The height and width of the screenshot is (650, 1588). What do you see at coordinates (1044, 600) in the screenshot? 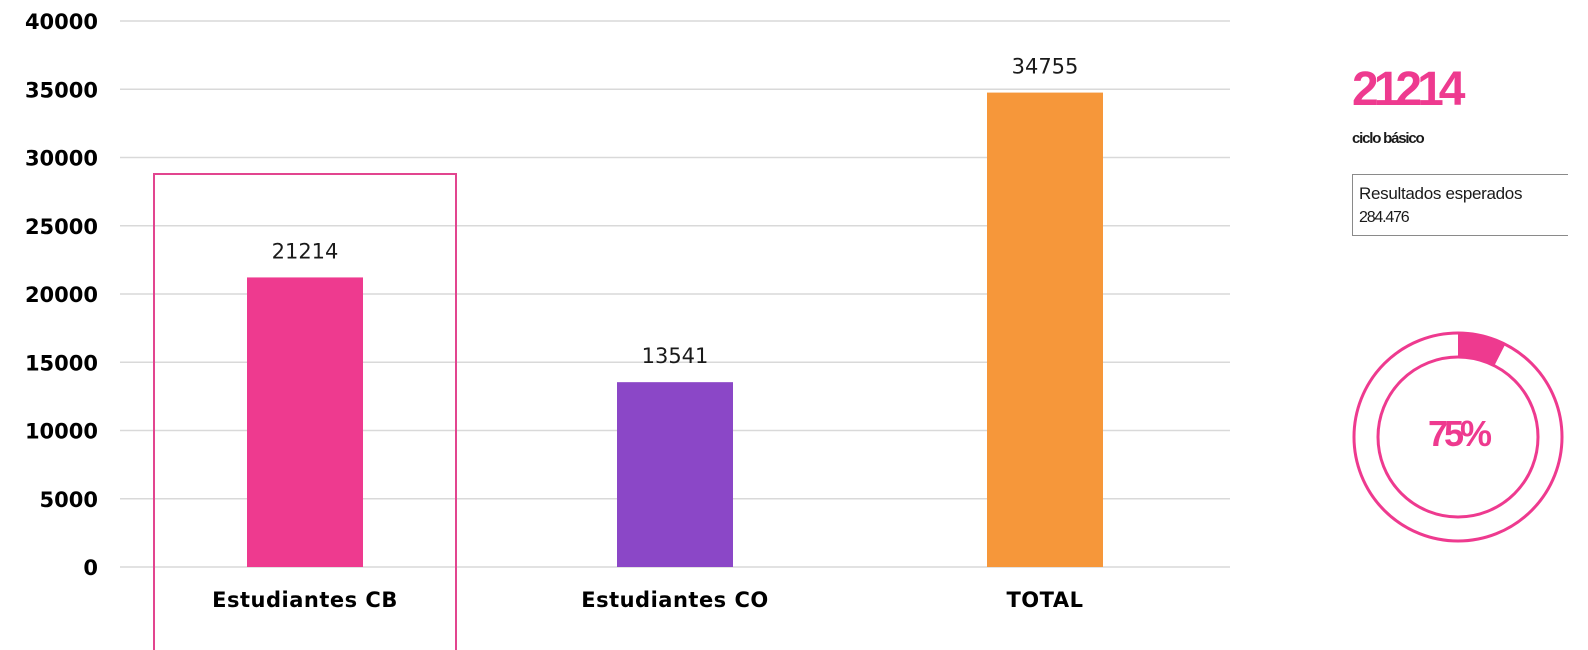
I see `x-tick-label: TOTAL` at bounding box center [1044, 600].